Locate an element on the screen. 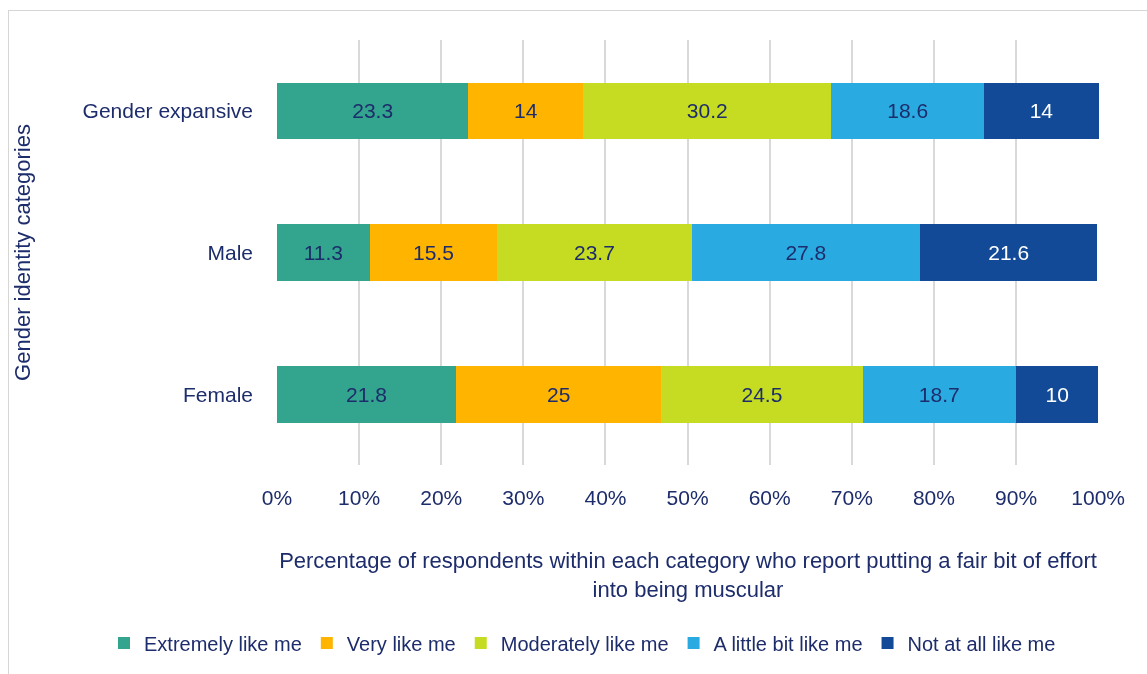 This screenshot has width=1147, height=674. data-label: 21.6 is located at coordinates (1009, 252).